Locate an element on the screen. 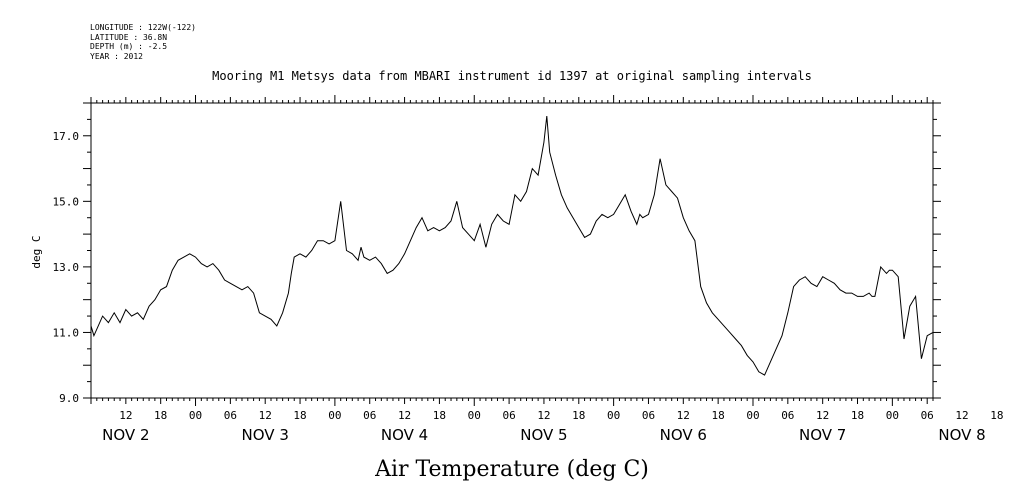  y-tick-label: 15.0 is located at coordinates (66, 201).